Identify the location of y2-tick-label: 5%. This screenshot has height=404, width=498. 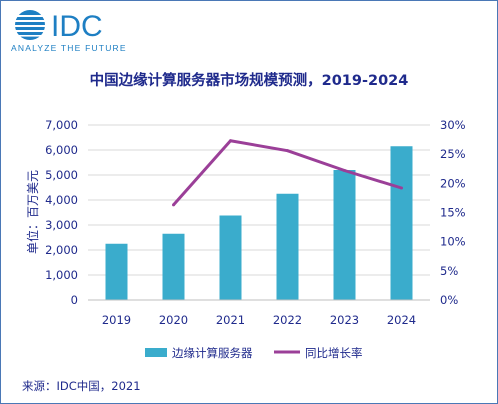
(449, 271).